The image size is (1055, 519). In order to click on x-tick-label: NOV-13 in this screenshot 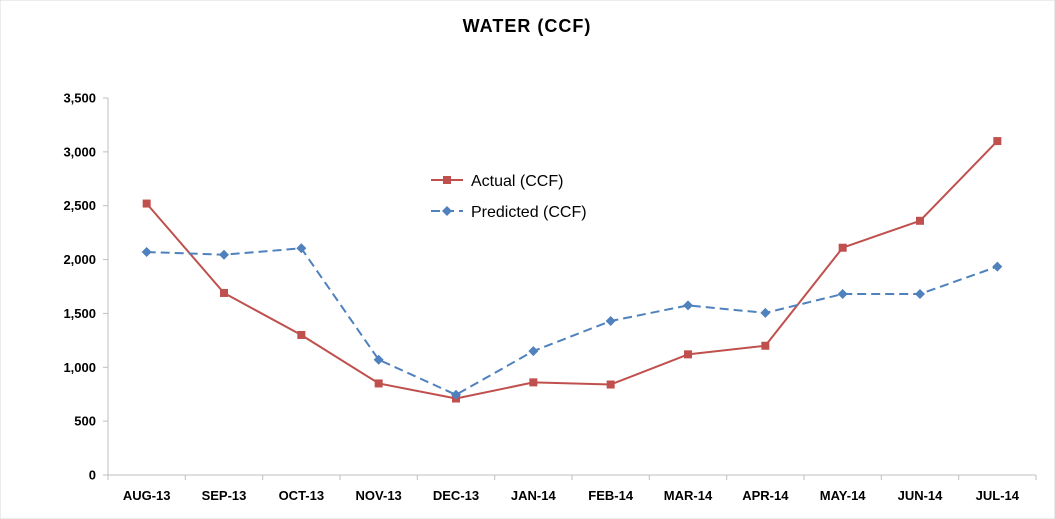, I will do `click(379, 495)`.